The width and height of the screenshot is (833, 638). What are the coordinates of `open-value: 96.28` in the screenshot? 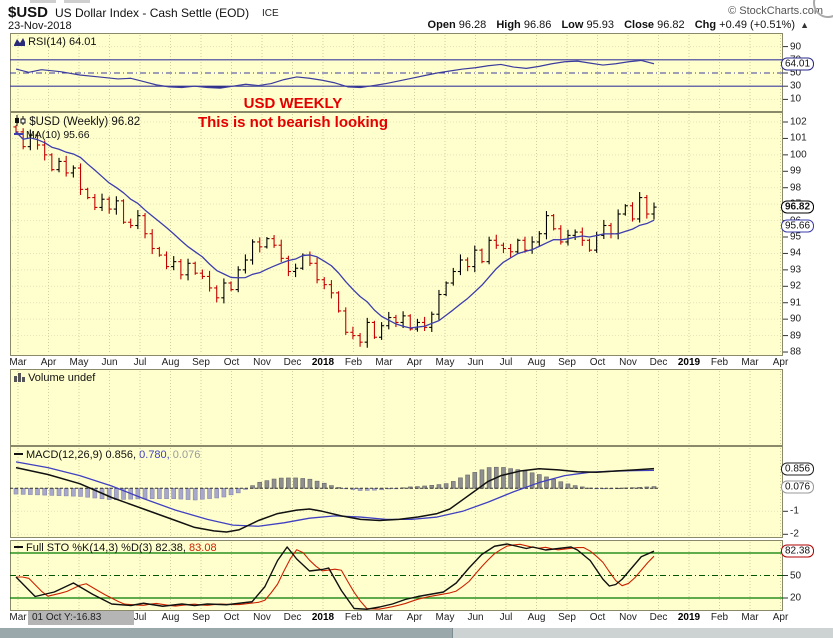 It's located at (472, 25).